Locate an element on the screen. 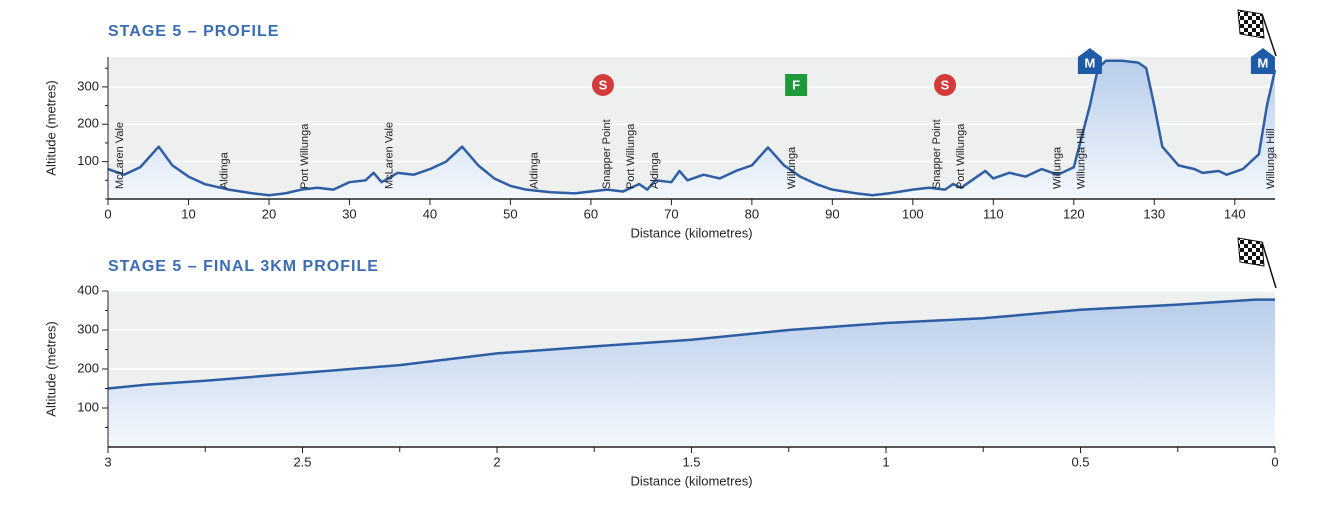 The image size is (1326, 510). x-tick-label: 140 is located at coordinates (1235, 213).